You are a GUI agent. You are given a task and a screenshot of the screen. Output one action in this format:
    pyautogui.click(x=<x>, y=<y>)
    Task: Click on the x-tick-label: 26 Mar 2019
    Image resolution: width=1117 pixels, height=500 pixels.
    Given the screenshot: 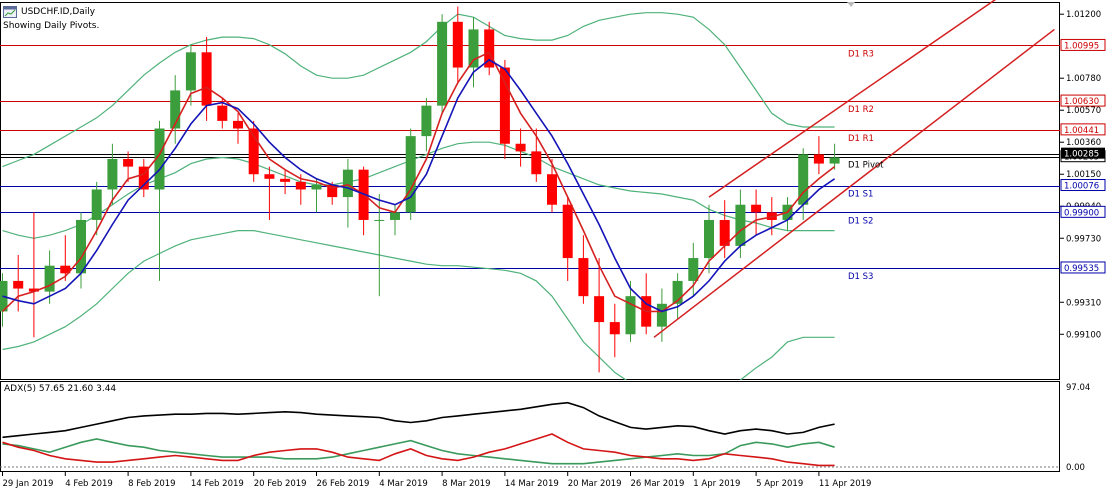 What is the action you would take?
    pyautogui.click(x=658, y=484)
    